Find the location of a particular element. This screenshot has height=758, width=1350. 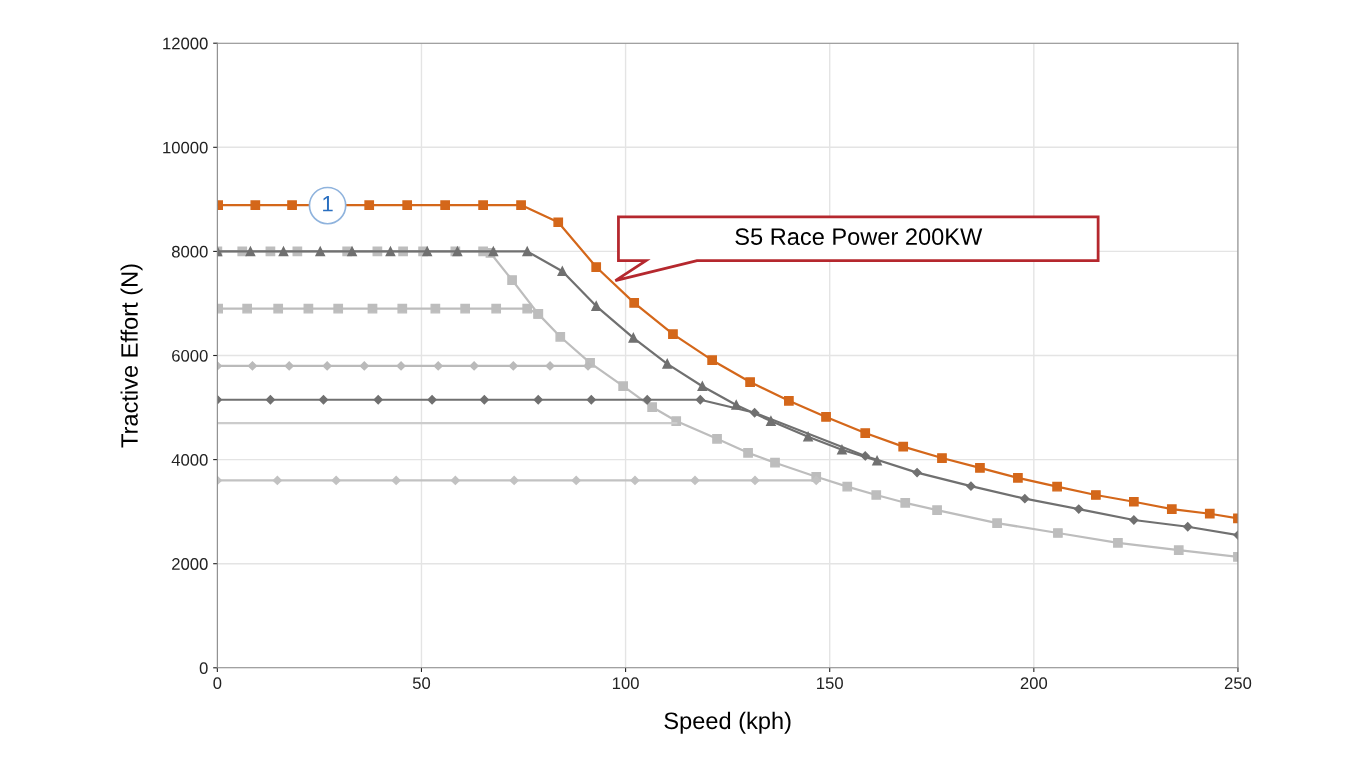

y-tick-label: 6000 is located at coordinates (190, 355).